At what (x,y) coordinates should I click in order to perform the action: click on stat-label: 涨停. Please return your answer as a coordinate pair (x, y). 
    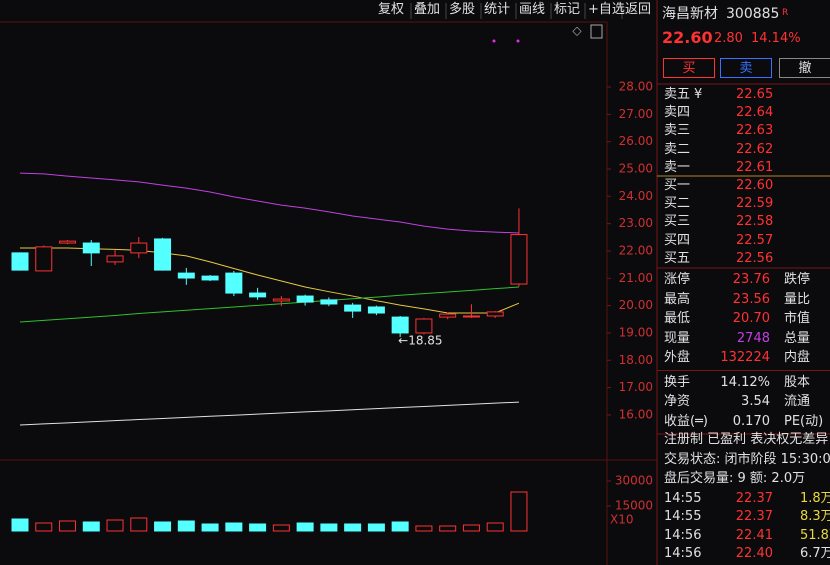
    Looking at the image, I should click on (677, 279).